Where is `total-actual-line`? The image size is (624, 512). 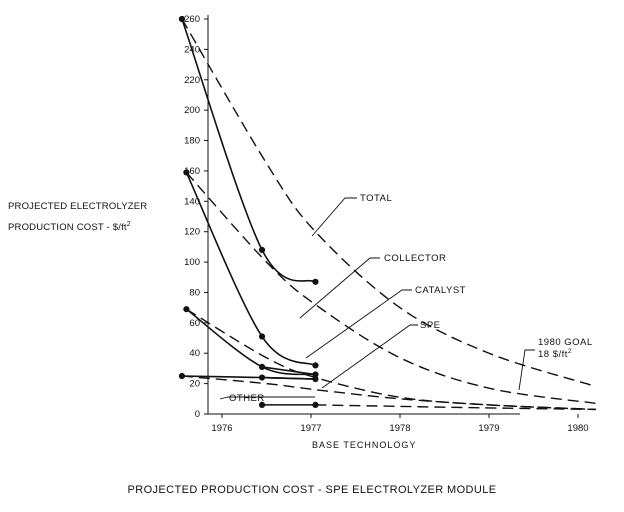
total-actual-line is located at coordinates (248, 150).